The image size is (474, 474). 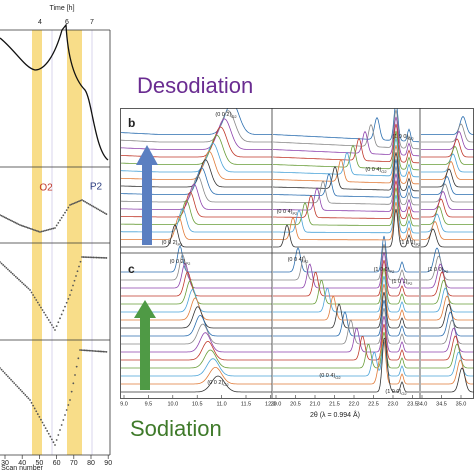 I want to click on time-tick: 7, so click(x=92, y=22).